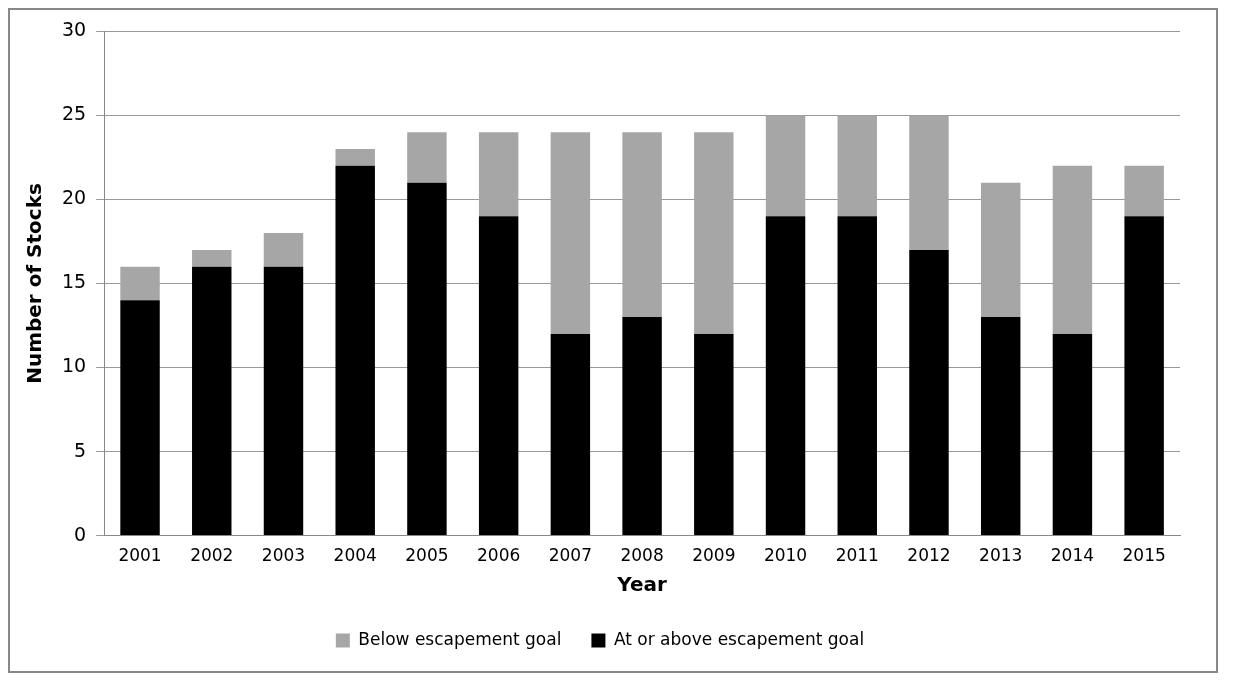 Image resolution: width=1241 pixels, height=688 pixels. What do you see at coordinates (74, 197) in the screenshot?
I see `y-tick-label: 20` at bounding box center [74, 197].